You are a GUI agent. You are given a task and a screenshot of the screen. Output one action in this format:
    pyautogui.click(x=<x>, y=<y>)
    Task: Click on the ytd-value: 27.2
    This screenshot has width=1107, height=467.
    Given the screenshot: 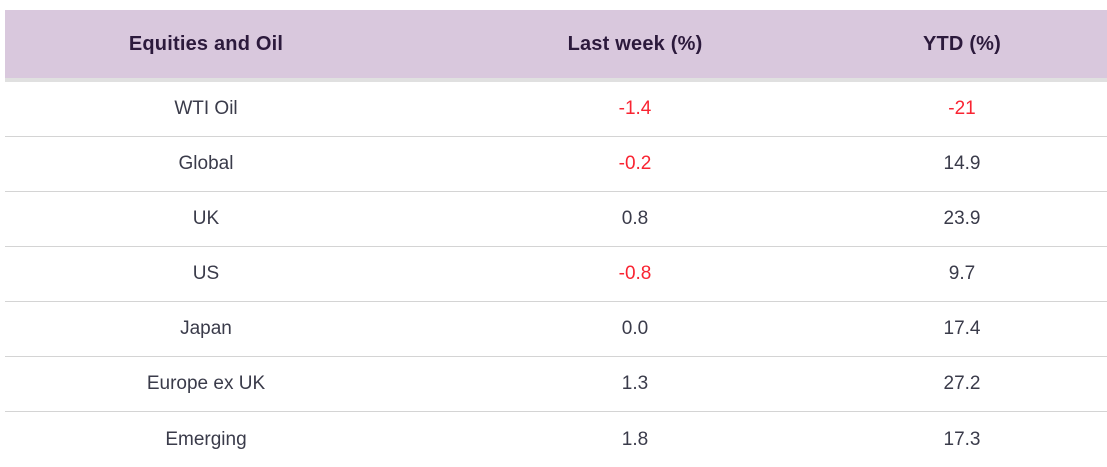 What is the action you would take?
    pyautogui.click(x=962, y=383)
    